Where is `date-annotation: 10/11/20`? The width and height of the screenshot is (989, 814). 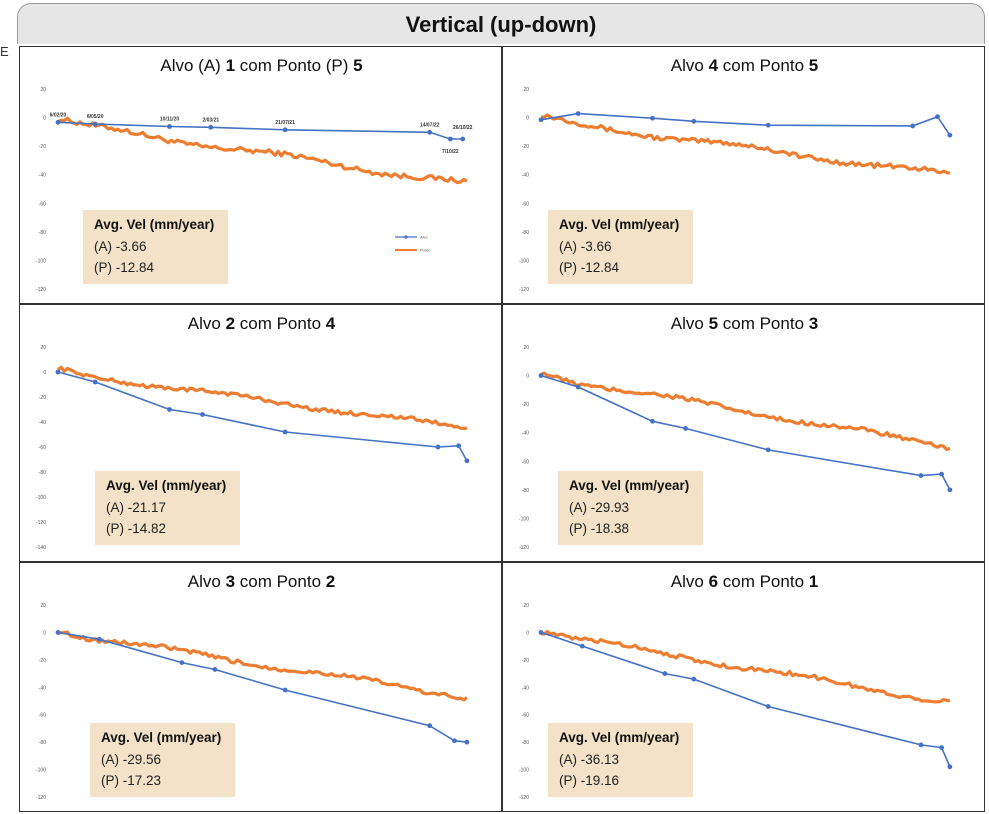 date-annotation: 10/11/20 is located at coordinates (169, 120).